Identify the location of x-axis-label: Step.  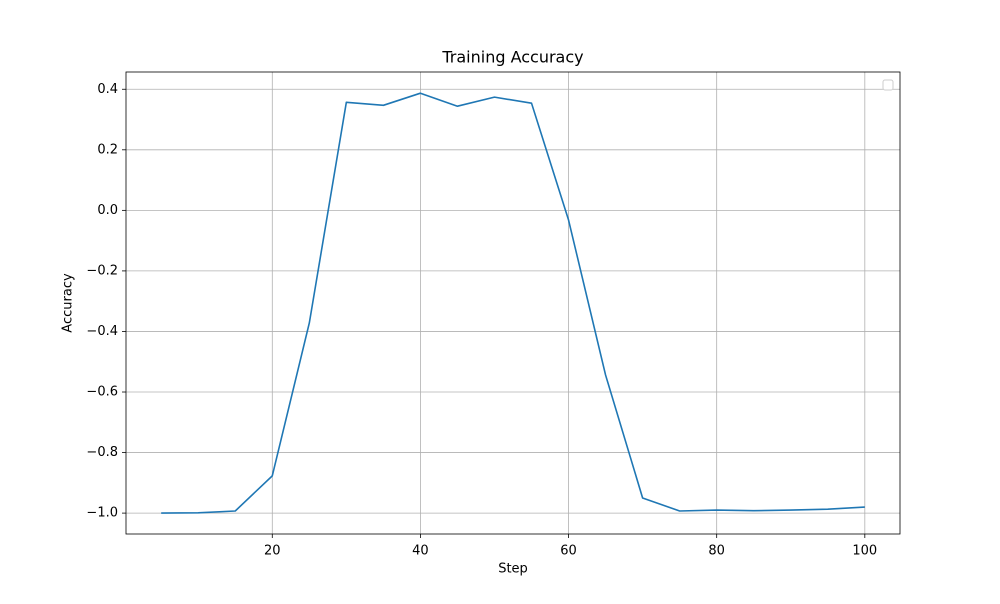
(513, 569).